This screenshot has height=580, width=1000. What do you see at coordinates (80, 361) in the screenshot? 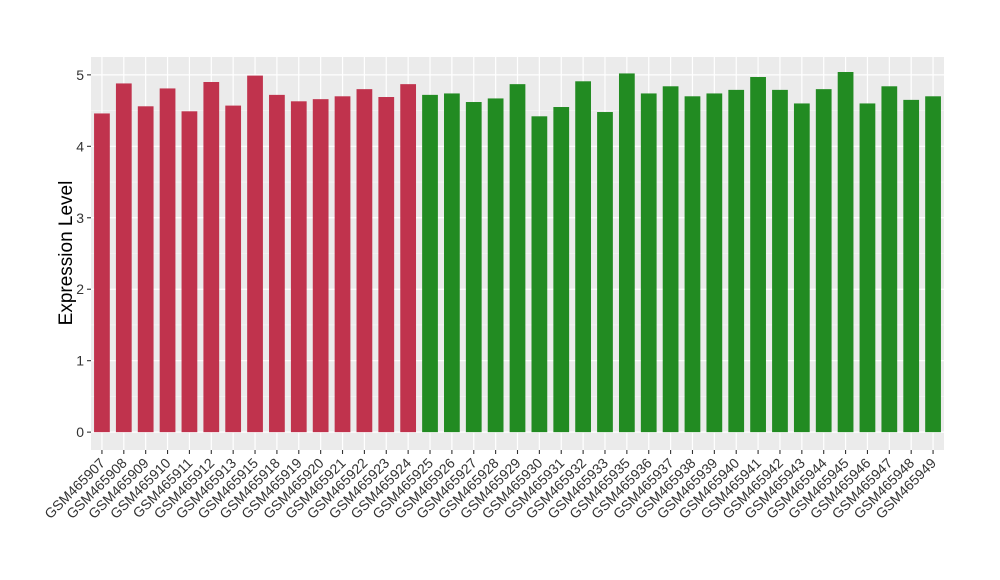
I see `y-tick-label: 1` at bounding box center [80, 361].